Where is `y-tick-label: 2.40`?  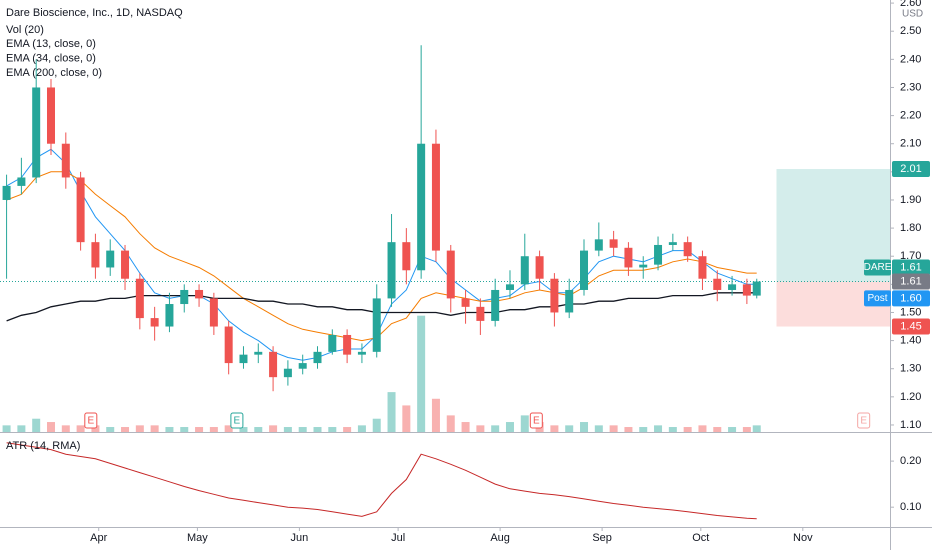
y-tick-label: 2.40 is located at coordinates (910, 59).